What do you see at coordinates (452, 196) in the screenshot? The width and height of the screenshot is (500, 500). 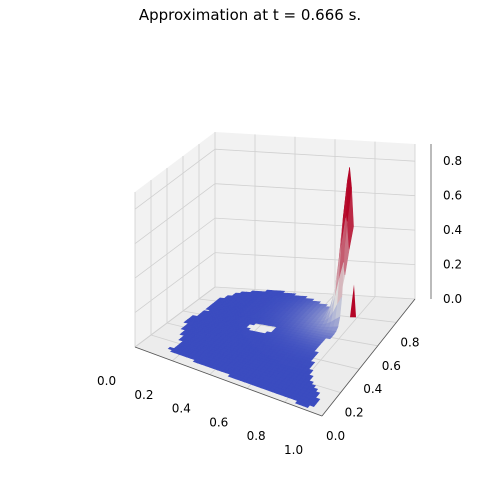 I see `z-tick-label: 0.6` at bounding box center [452, 196].